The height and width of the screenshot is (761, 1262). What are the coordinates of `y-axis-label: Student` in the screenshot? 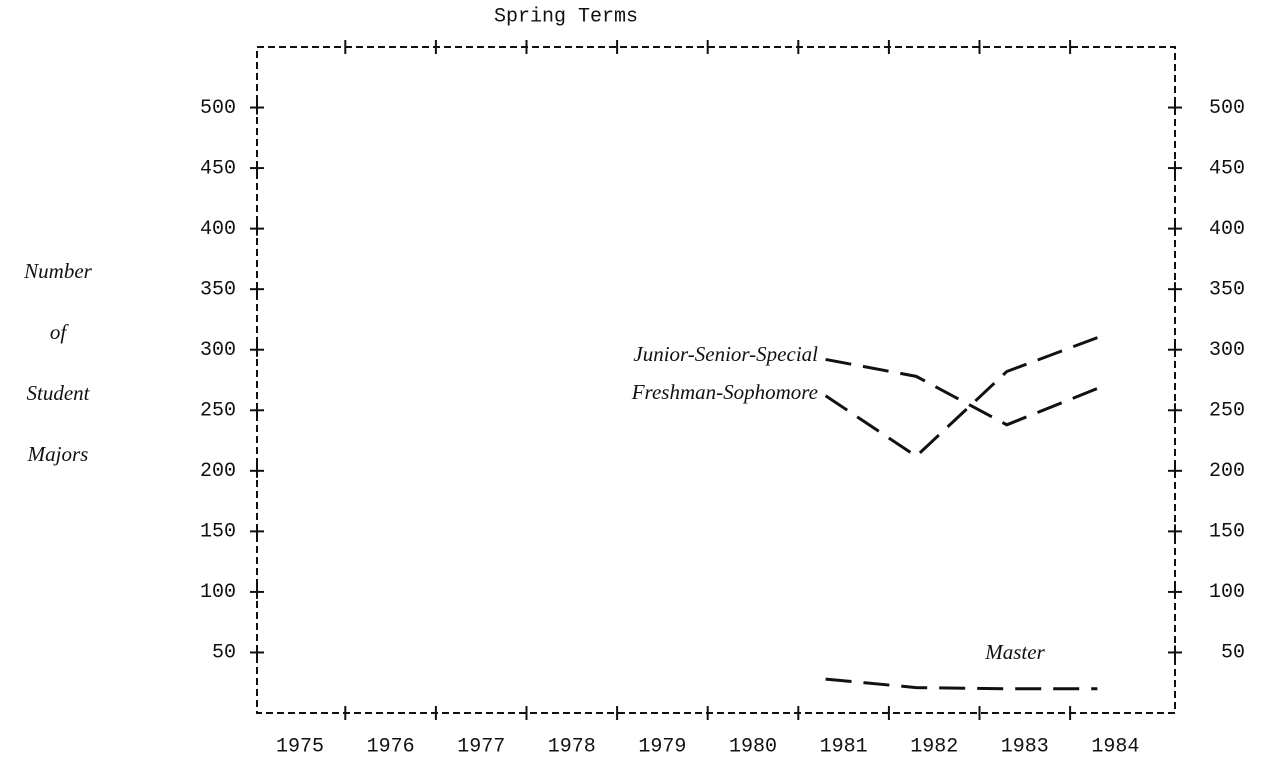 It's located at (59, 393).